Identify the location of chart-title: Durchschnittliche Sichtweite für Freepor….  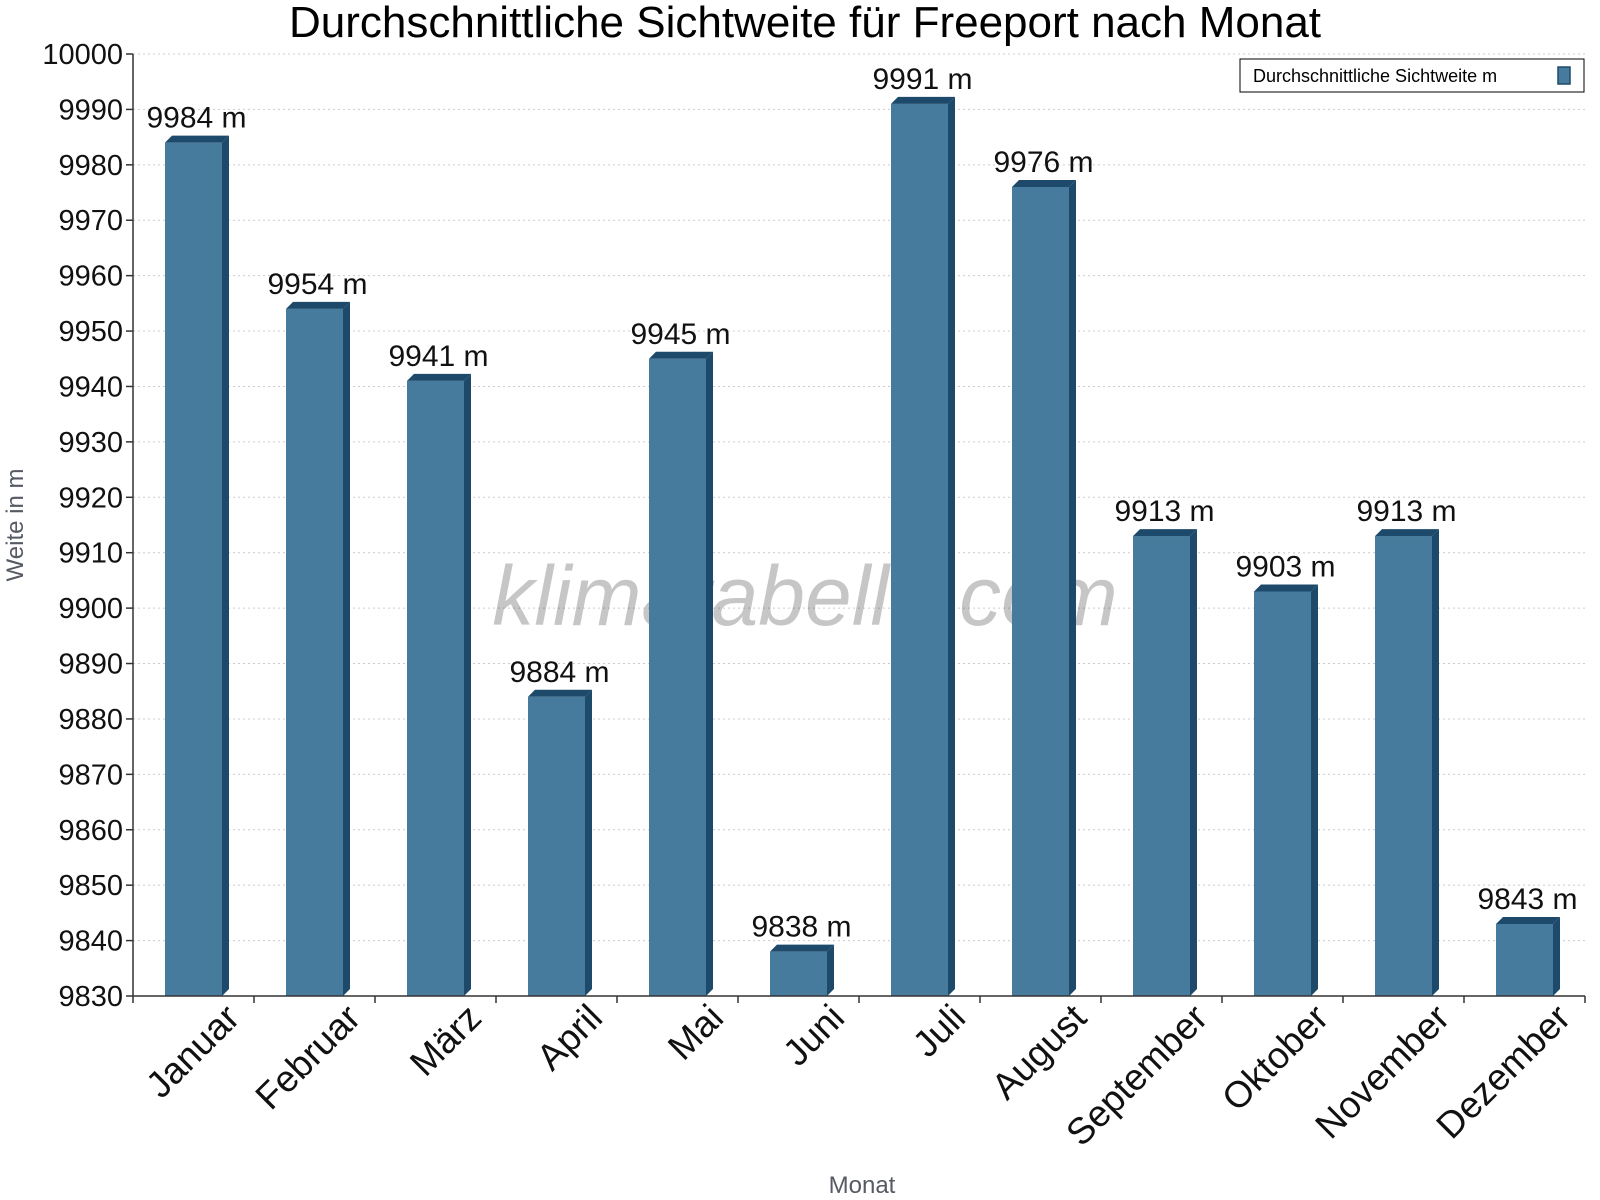
(805, 23).